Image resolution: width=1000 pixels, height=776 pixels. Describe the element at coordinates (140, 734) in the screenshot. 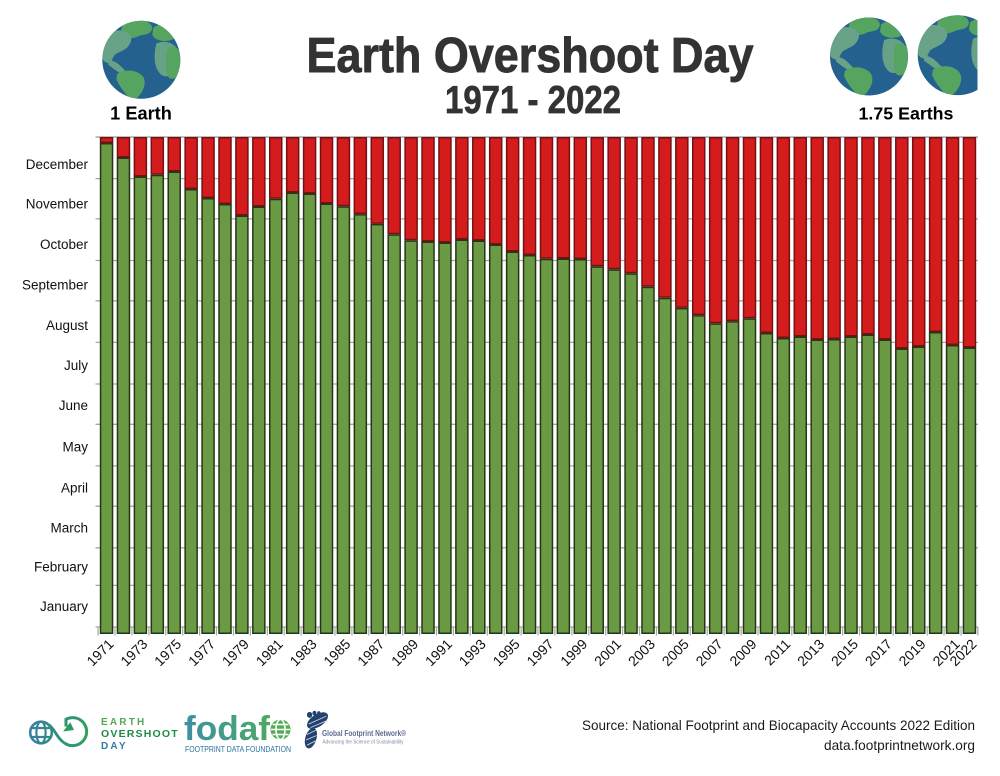

I see `svg-text: OVERSHOOT` at that location.